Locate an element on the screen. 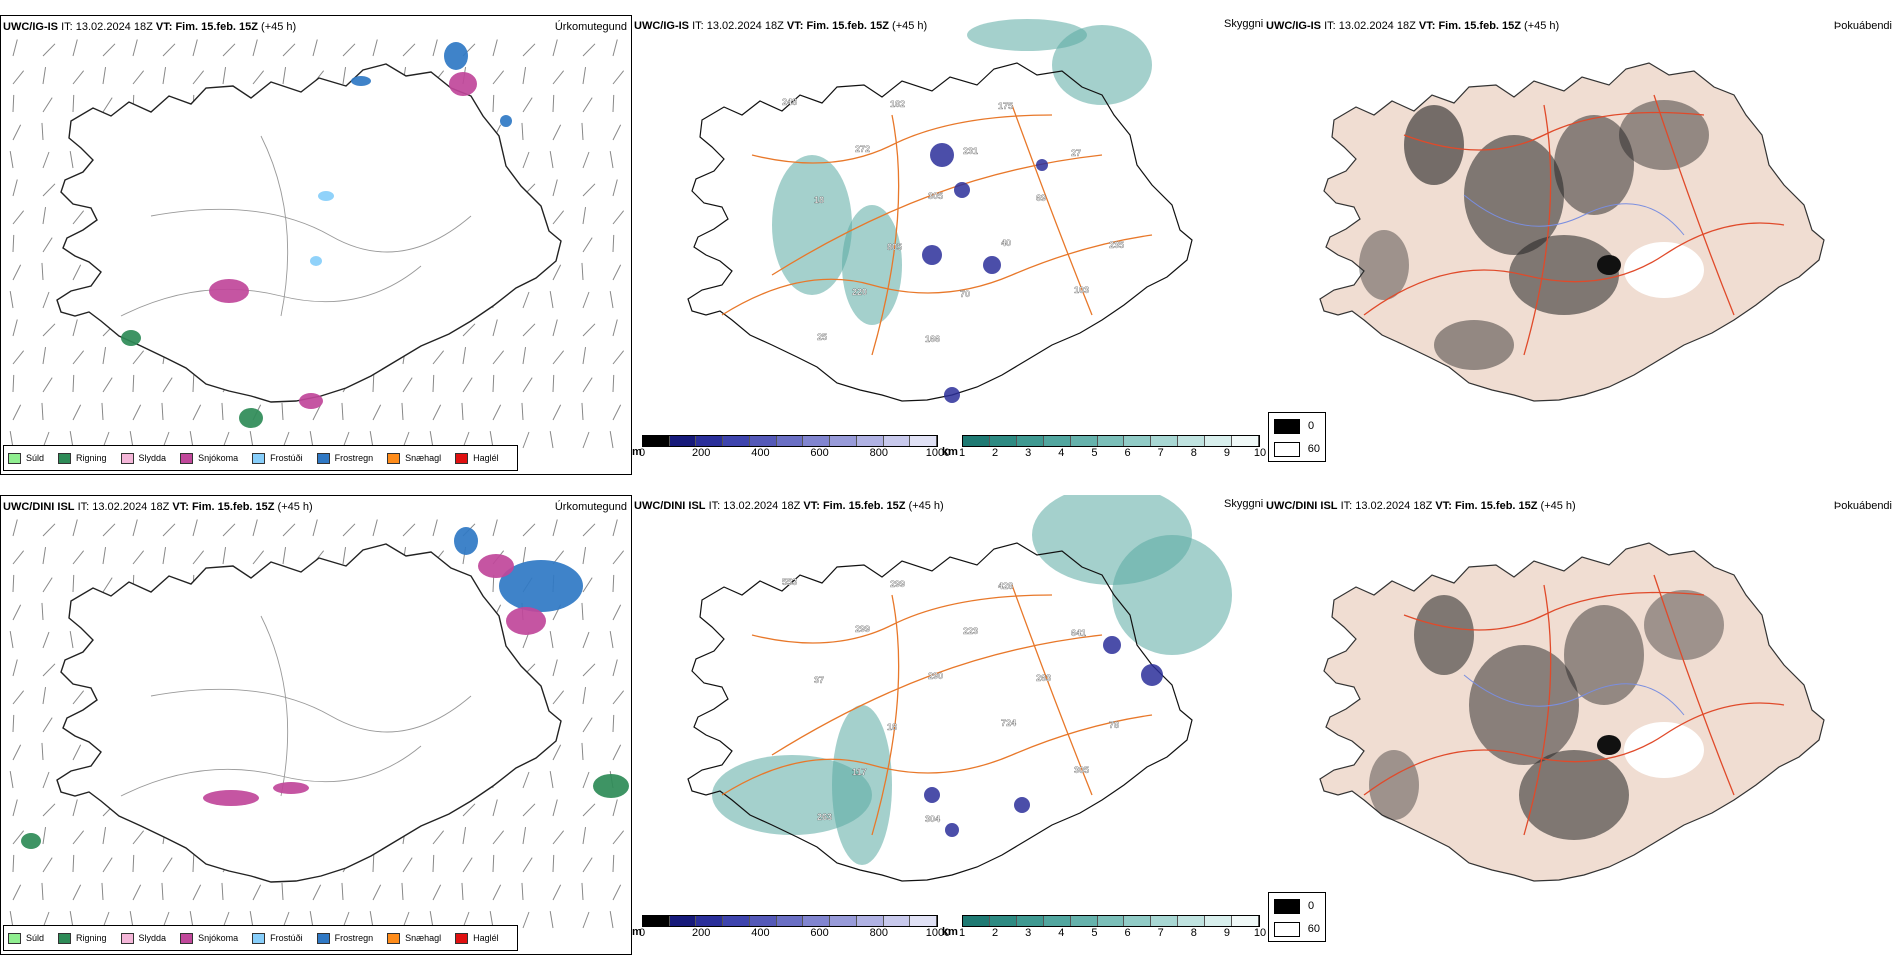 Image resolution: width=1900 pixels, height=956 pixels. station-value: 553 is located at coordinates (789, 582).